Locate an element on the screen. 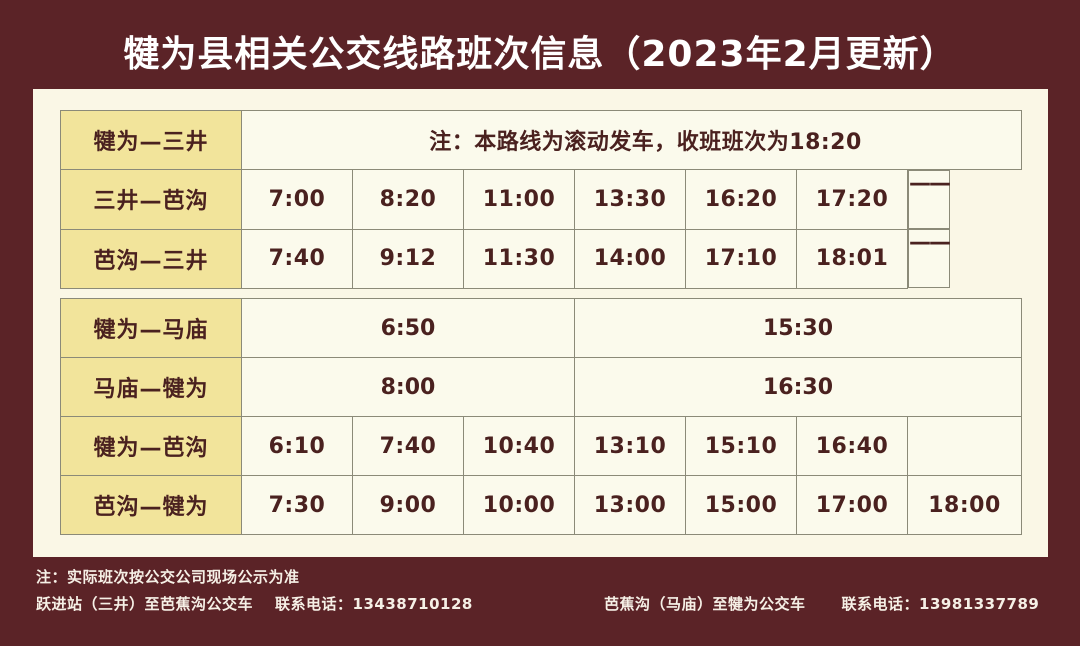 This screenshot has width=1080, height=646. time-cell: 16:20 is located at coordinates (741, 199).